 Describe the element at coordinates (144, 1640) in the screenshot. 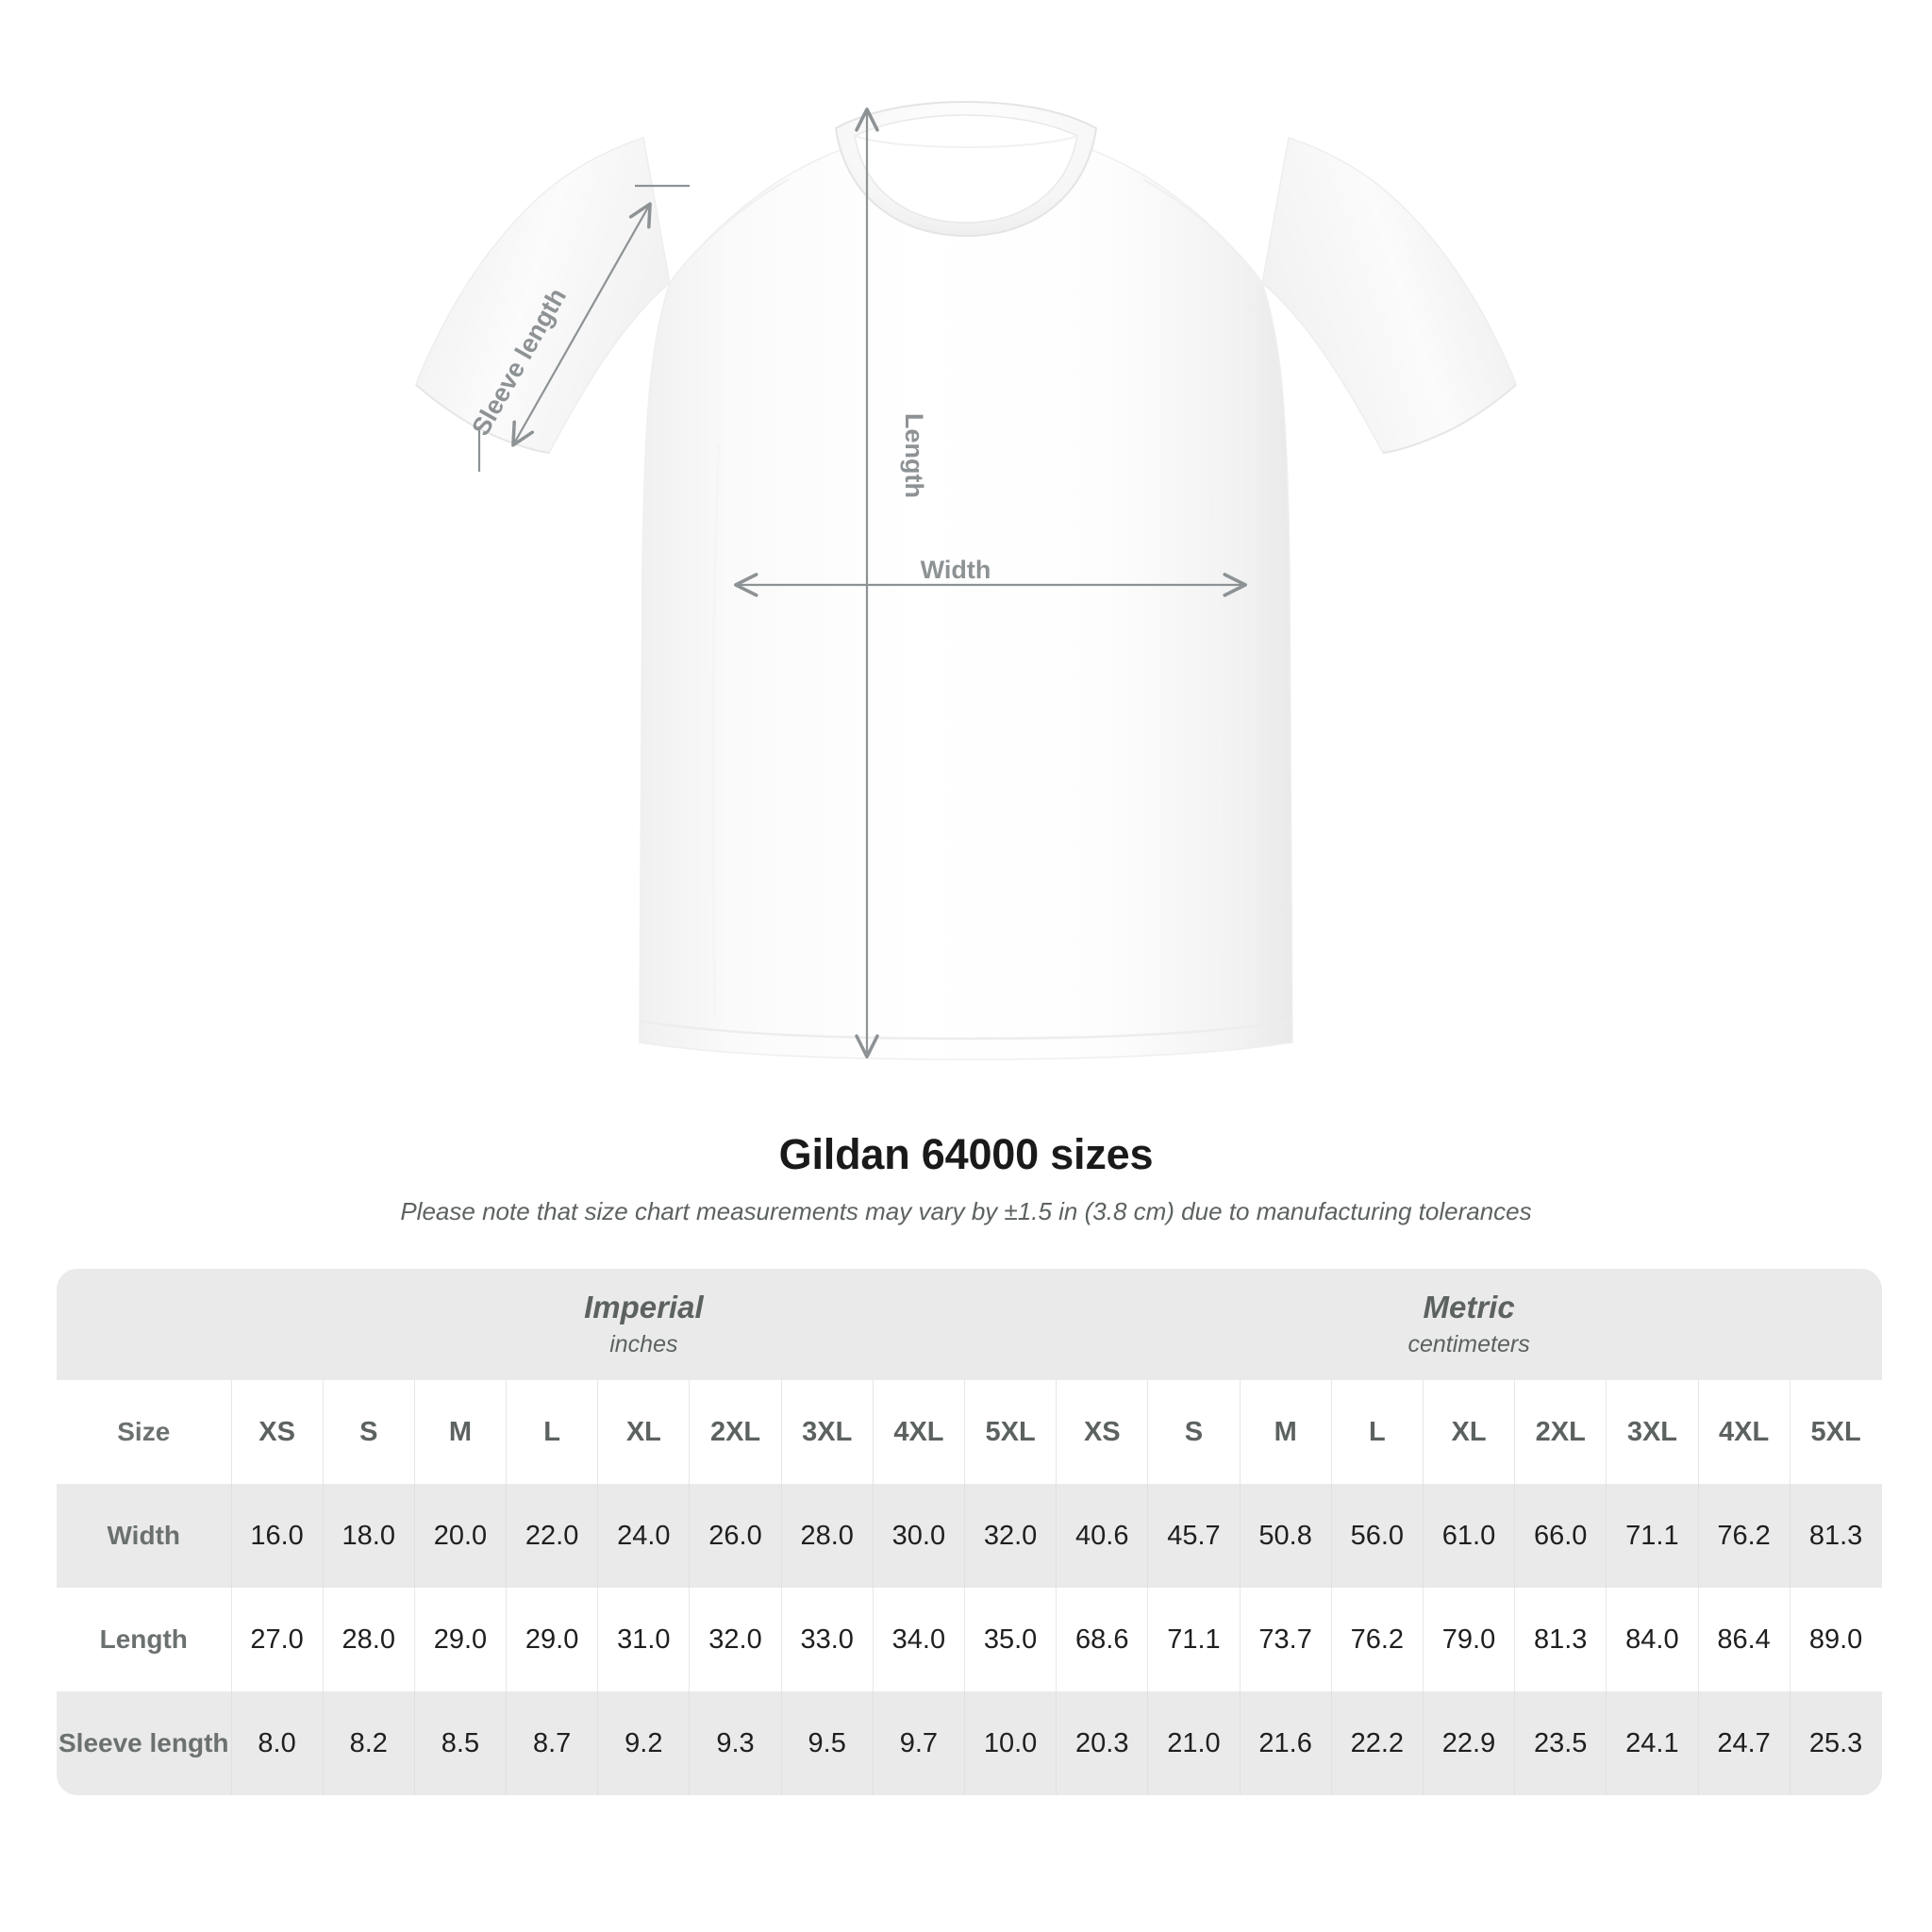

I see `row-label-length: Length` at that location.